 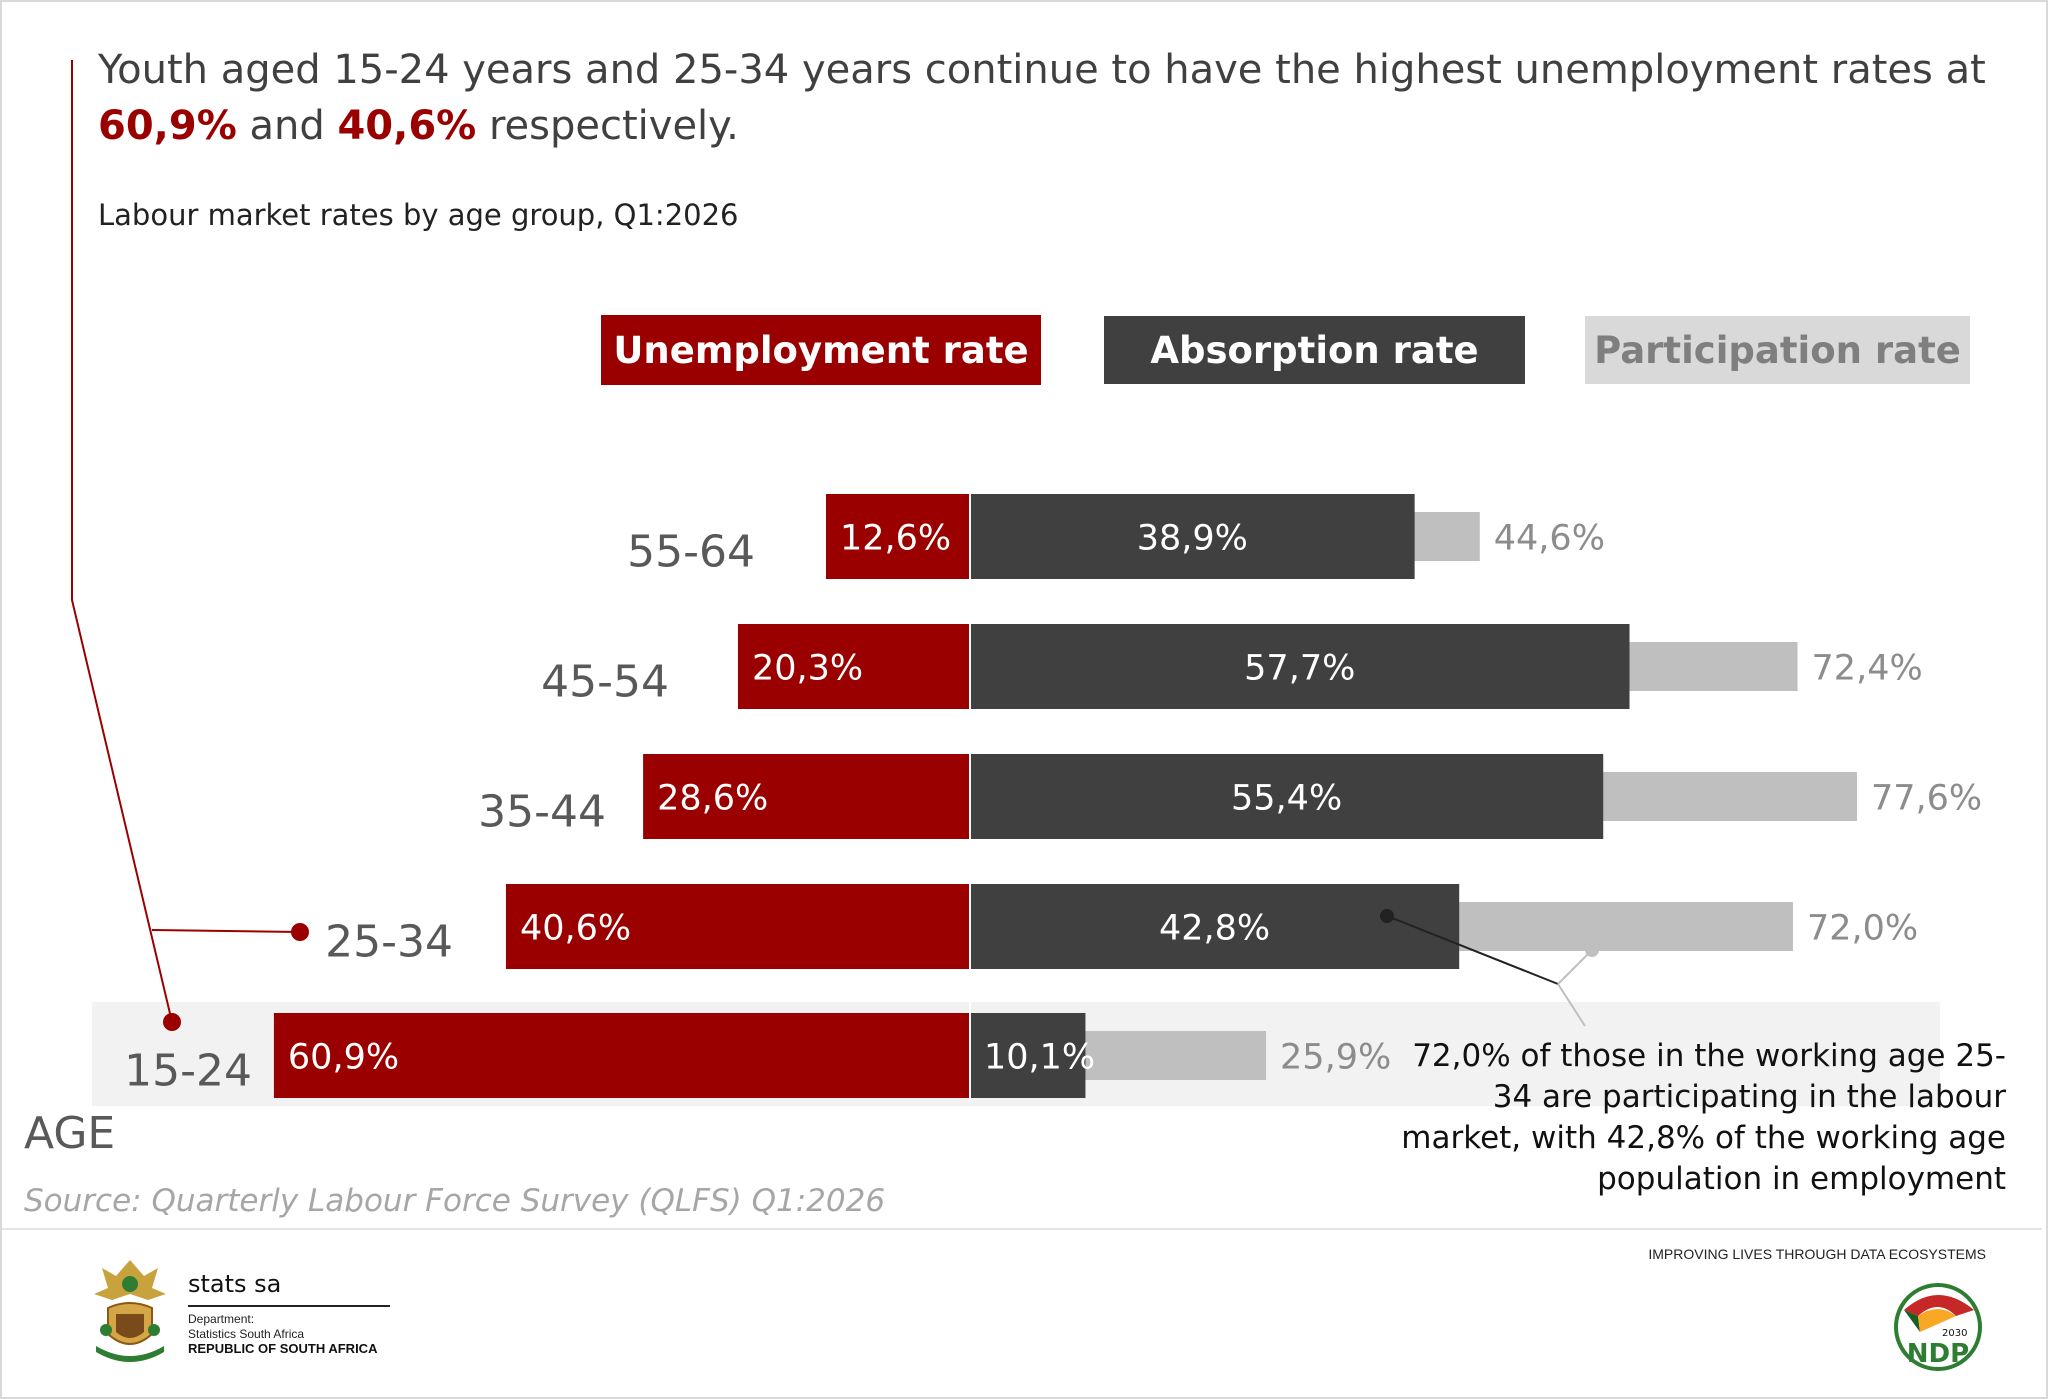 What do you see at coordinates (130, 1311) in the screenshot?
I see `coat-of-arms-logo` at bounding box center [130, 1311].